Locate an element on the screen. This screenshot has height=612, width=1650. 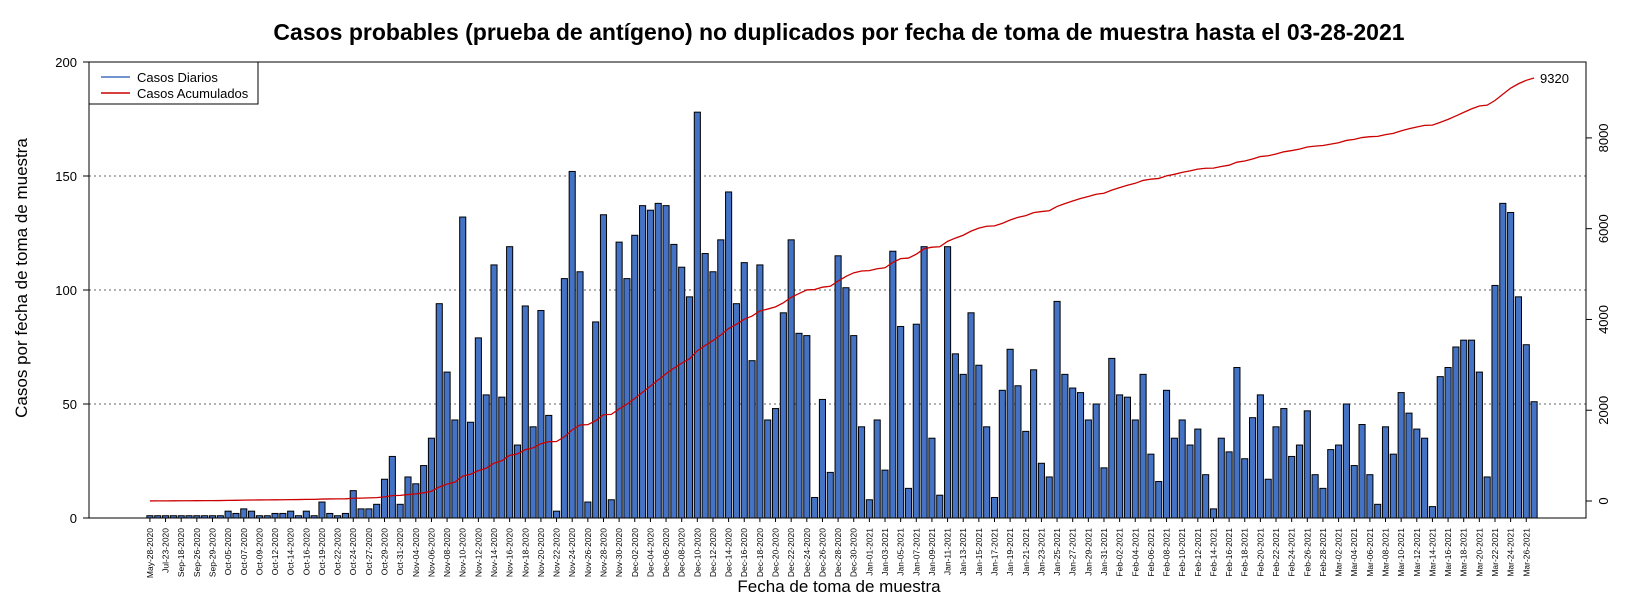
x-tick-label: Mar-26-2021 is located at coordinates (1526, 552).